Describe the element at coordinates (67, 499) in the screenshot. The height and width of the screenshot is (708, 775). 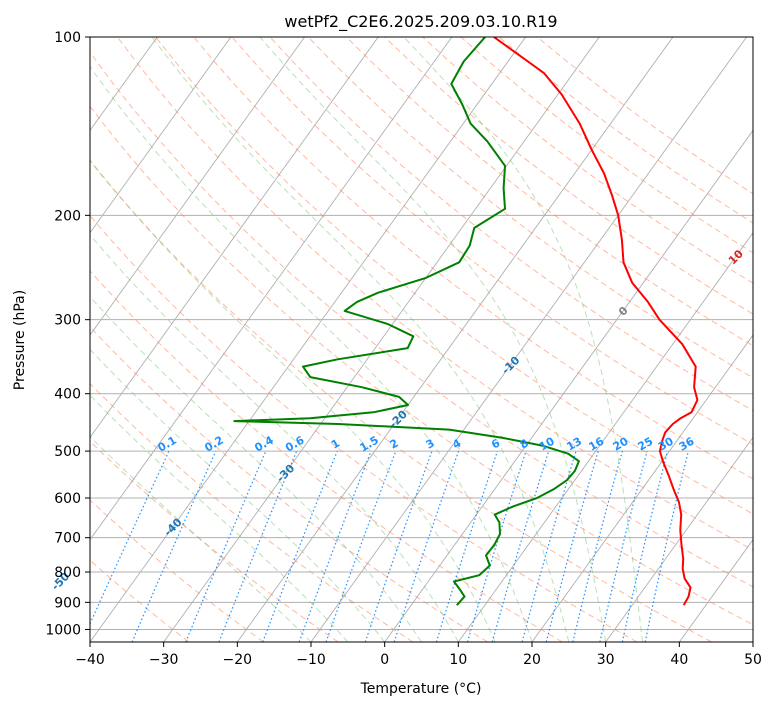
I see `y-tick-label: 600` at that location.